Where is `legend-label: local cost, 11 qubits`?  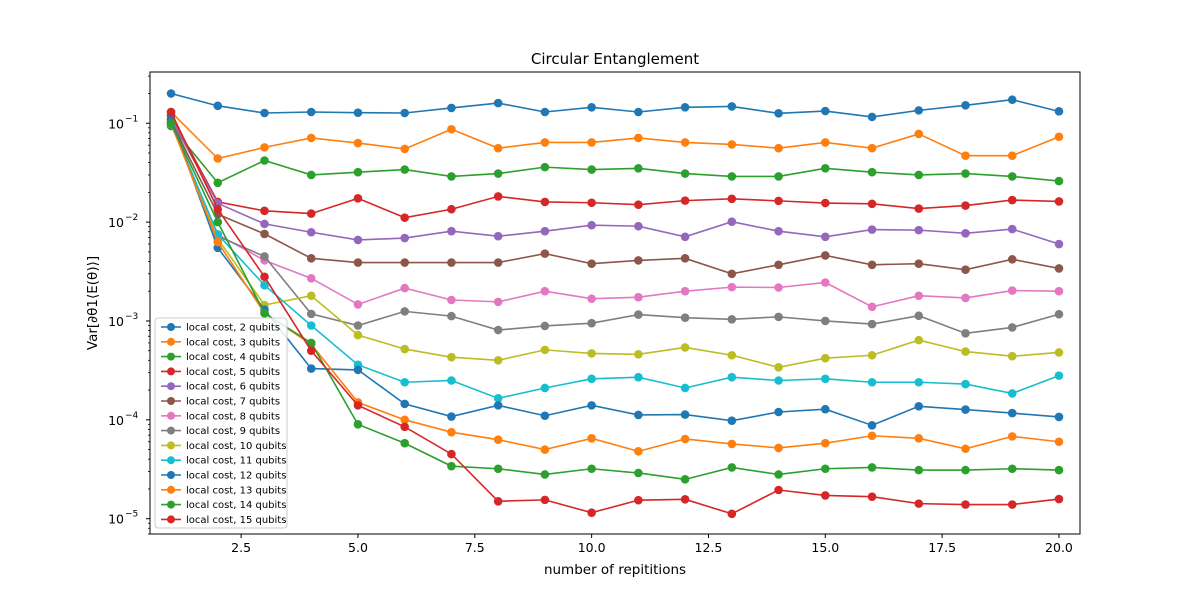
legend-label: local cost, 11 qubits is located at coordinates (236, 461).